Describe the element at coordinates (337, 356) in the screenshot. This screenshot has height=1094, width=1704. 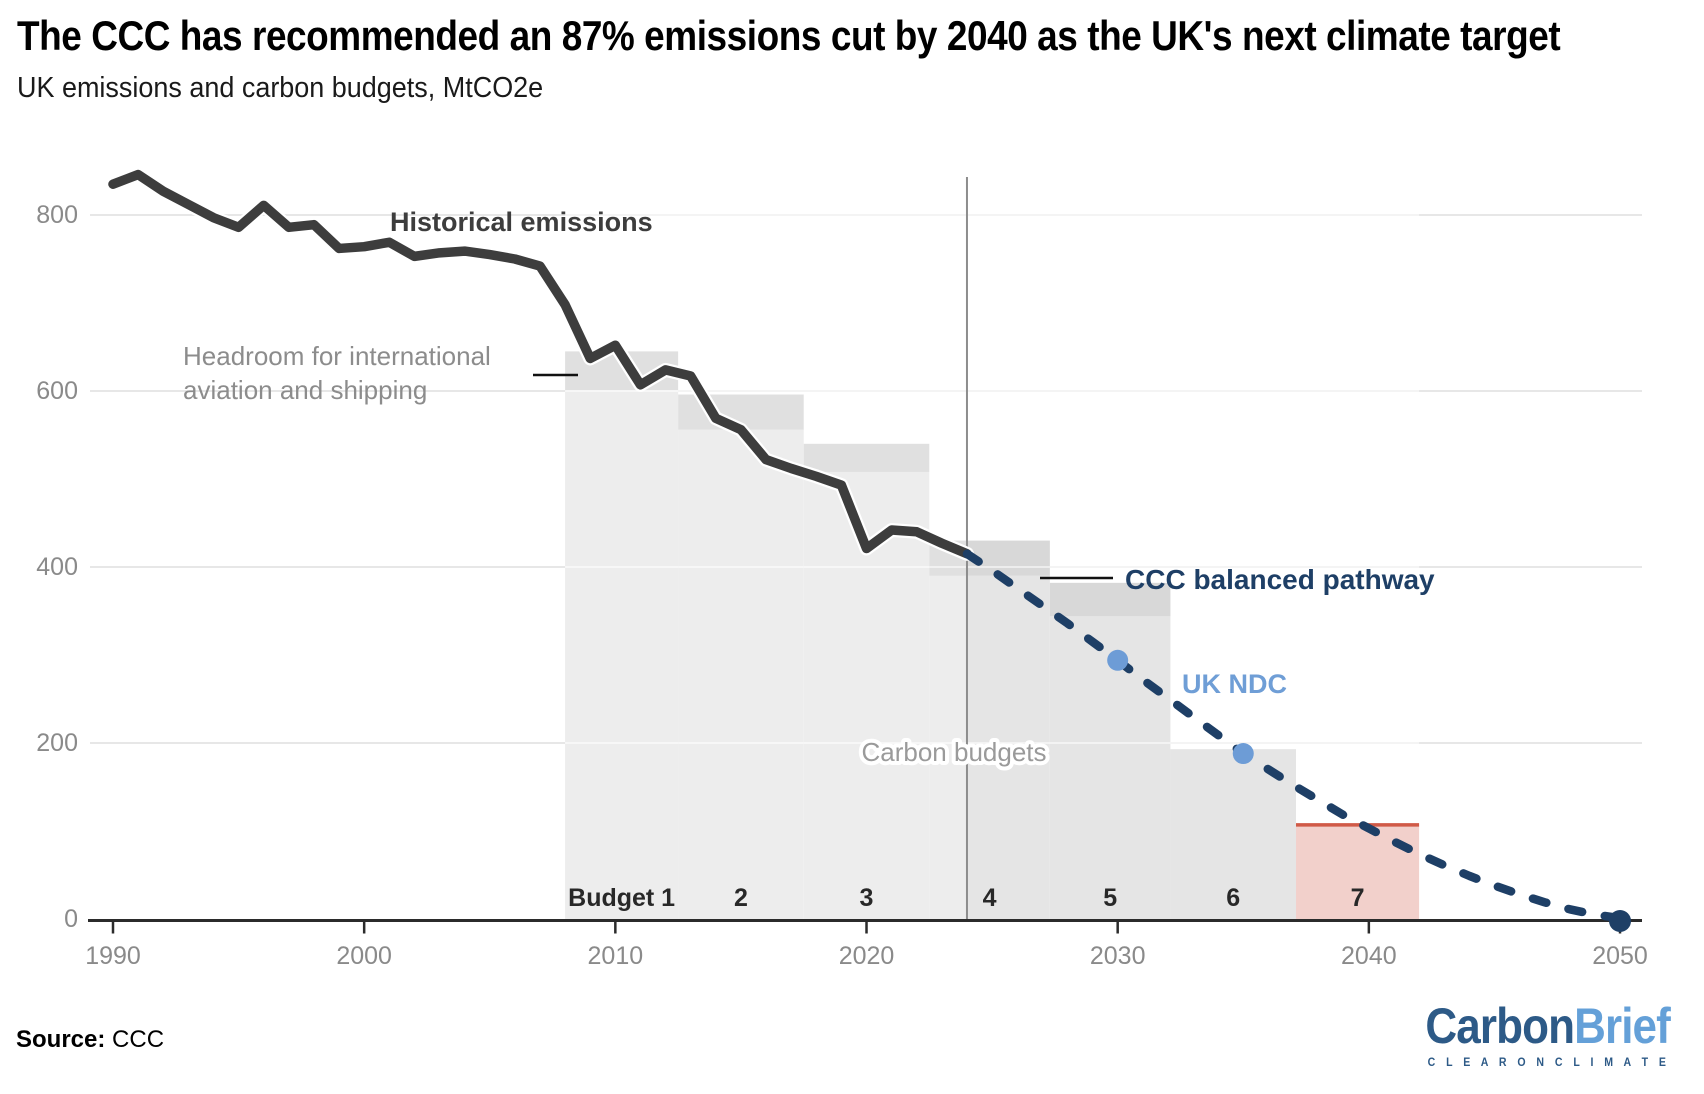
I see `headroom-label-line1: Headroom for international` at that location.